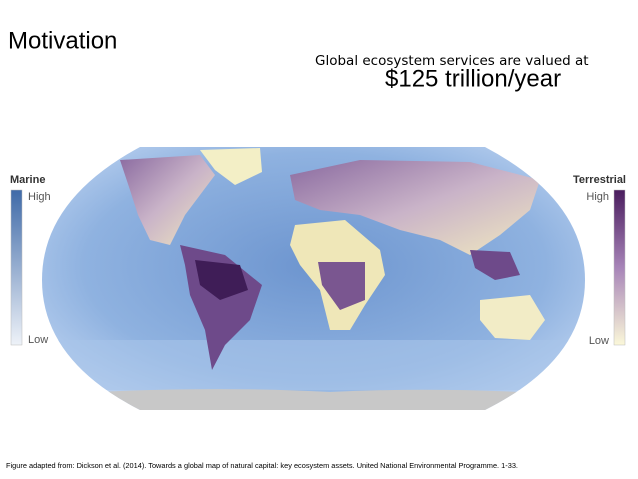 This screenshot has height=479, width=638. What do you see at coordinates (512, 317) in the screenshot?
I see `australia` at bounding box center [512, 317].